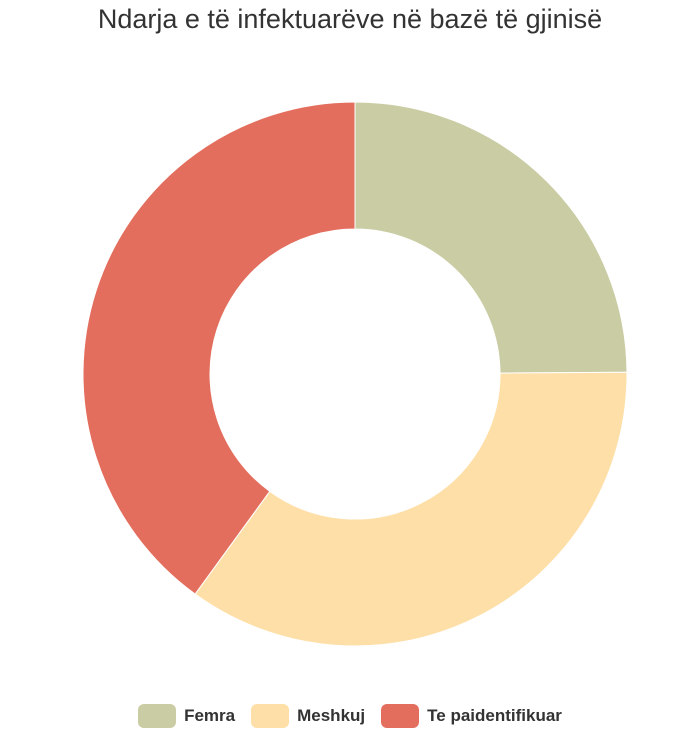 Image resolution: width=700 pixels, height=743 pixels. I want to click on legend-label-meshkuj: Meshkuj, so click(331, 715).